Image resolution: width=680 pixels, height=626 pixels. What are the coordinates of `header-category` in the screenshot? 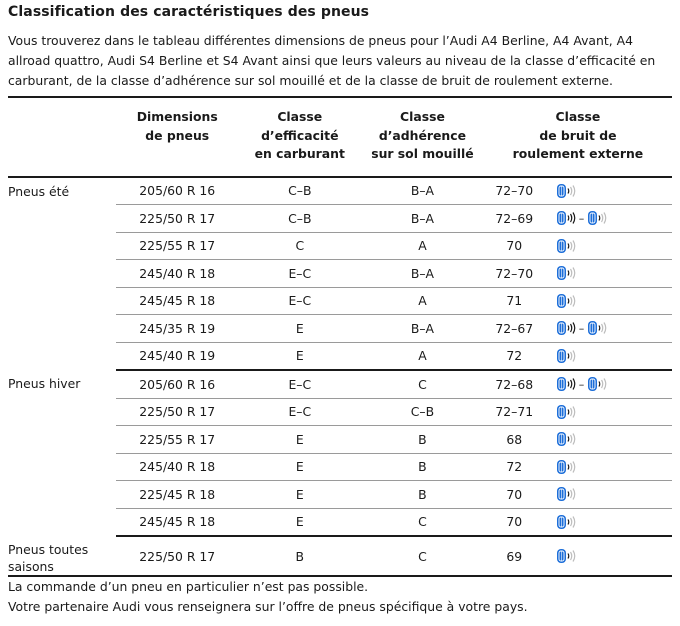 It's located at (62, 138).